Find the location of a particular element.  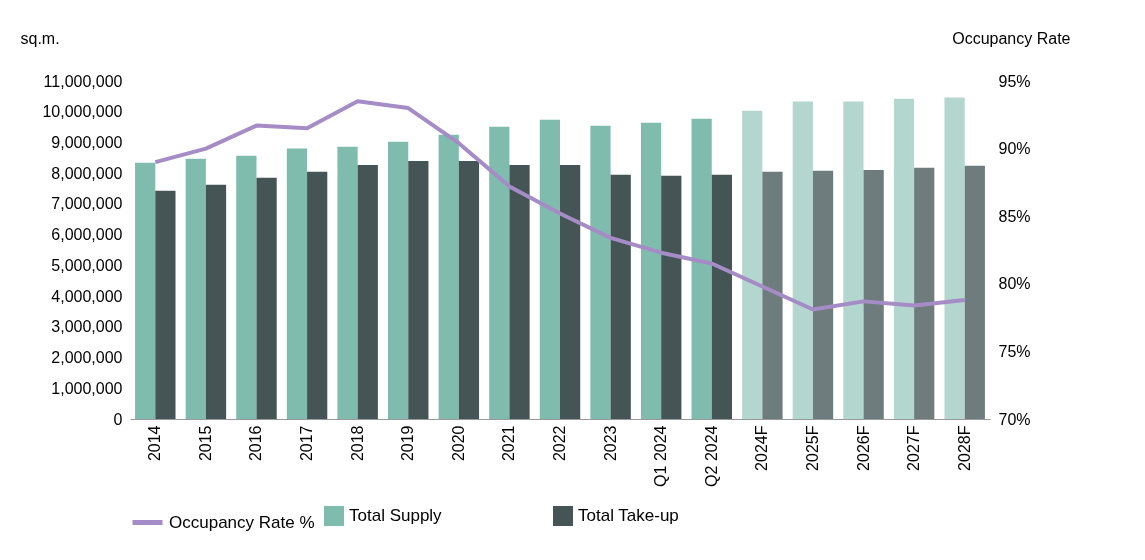

y-tick-label: 0 is located at coordinates (118, 419).